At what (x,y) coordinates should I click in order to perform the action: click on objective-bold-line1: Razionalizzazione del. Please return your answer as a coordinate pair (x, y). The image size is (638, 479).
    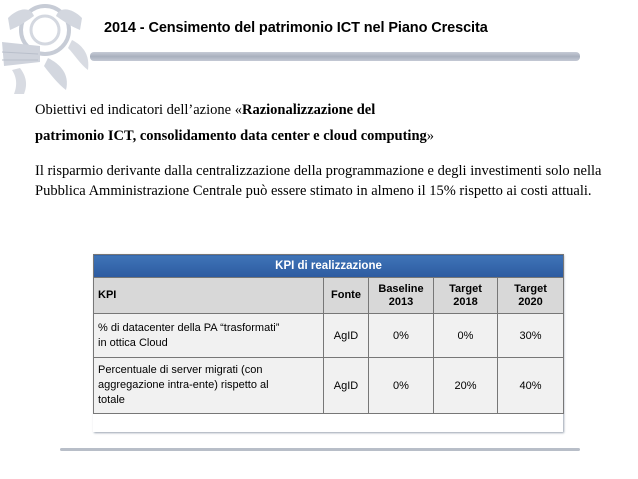
    Looking at the image, I should click on (308, 110).